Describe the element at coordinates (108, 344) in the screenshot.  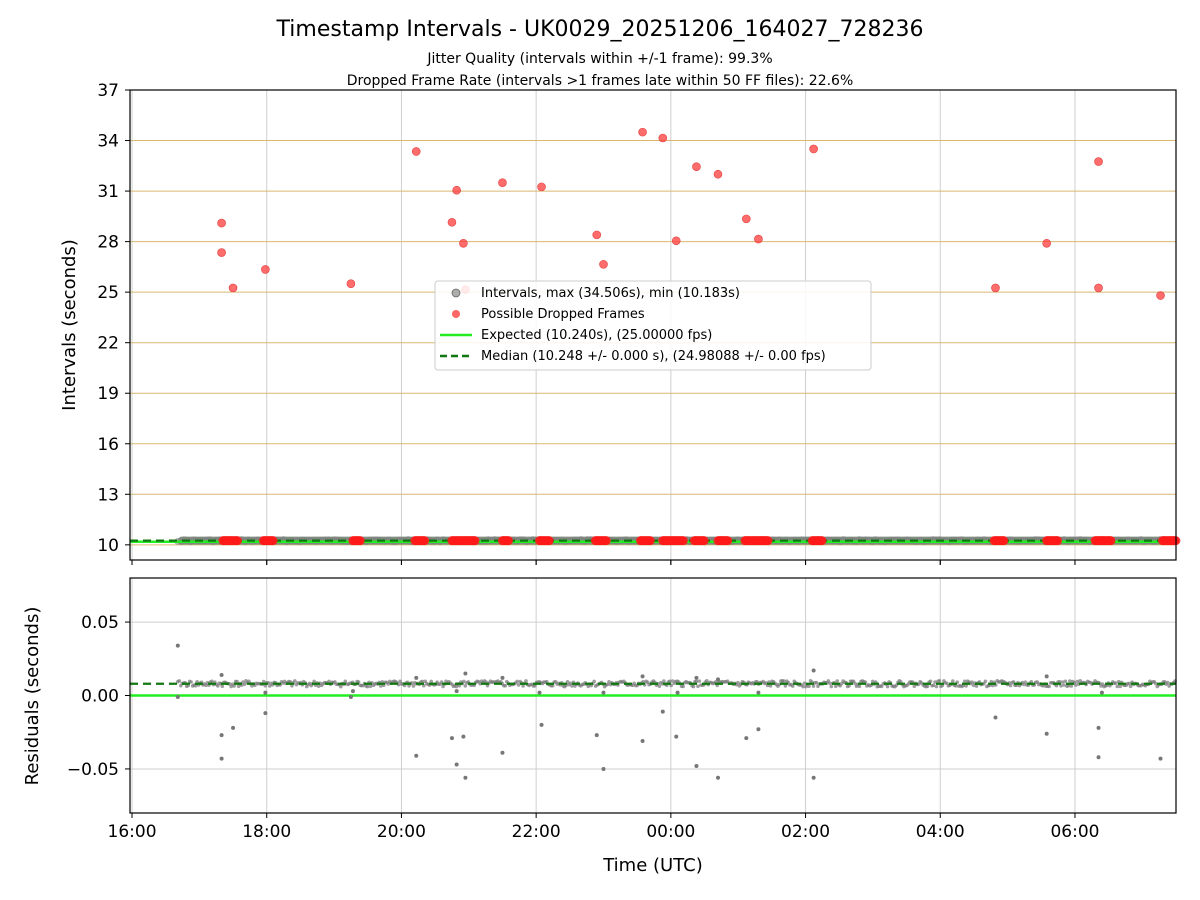
I see `intervals-ytick-label: 22` at that location.